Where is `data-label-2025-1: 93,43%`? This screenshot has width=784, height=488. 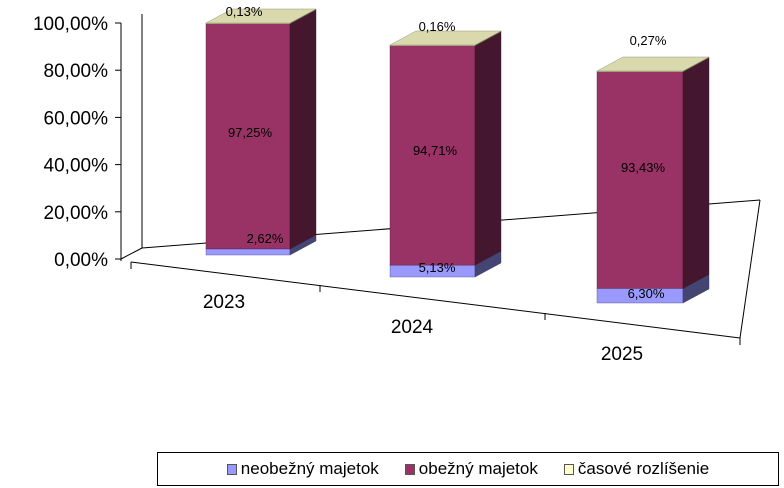 data-label-2025-1: 93,43% is located at coordinates (643, 167).